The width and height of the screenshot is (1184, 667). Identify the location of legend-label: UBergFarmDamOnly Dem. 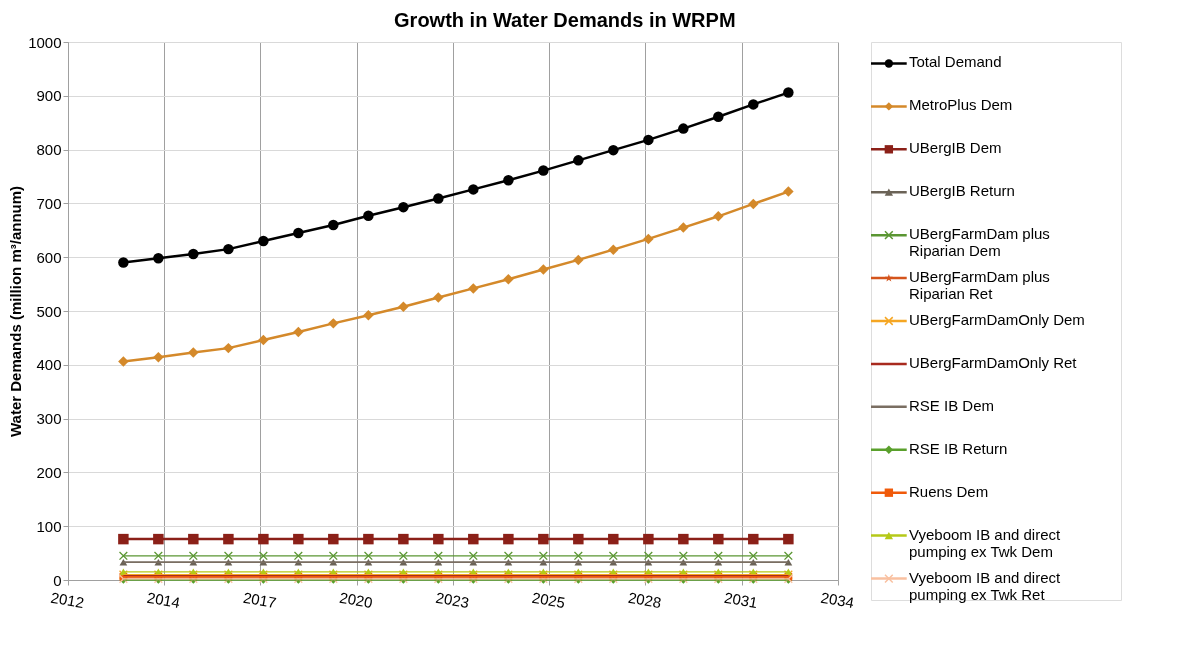
(997, 319).